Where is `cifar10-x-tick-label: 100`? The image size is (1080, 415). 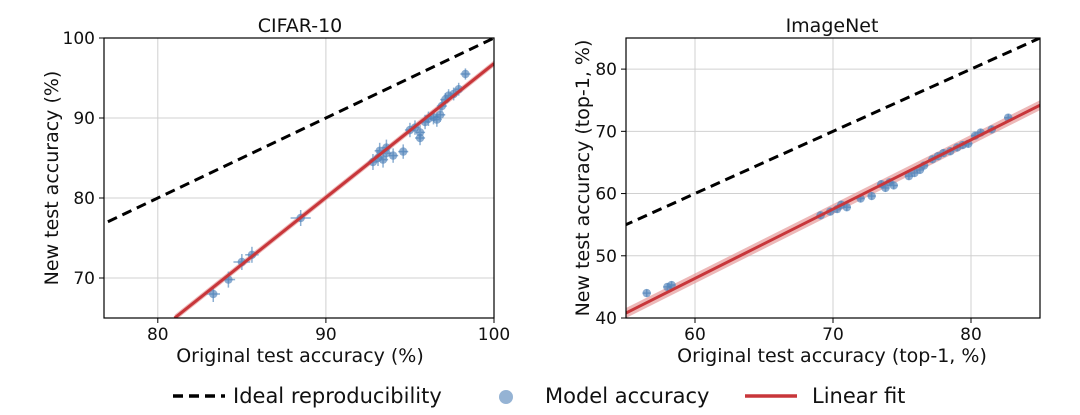 cifar10-x-tick-label: 100 is located at coordinates (494, 335).